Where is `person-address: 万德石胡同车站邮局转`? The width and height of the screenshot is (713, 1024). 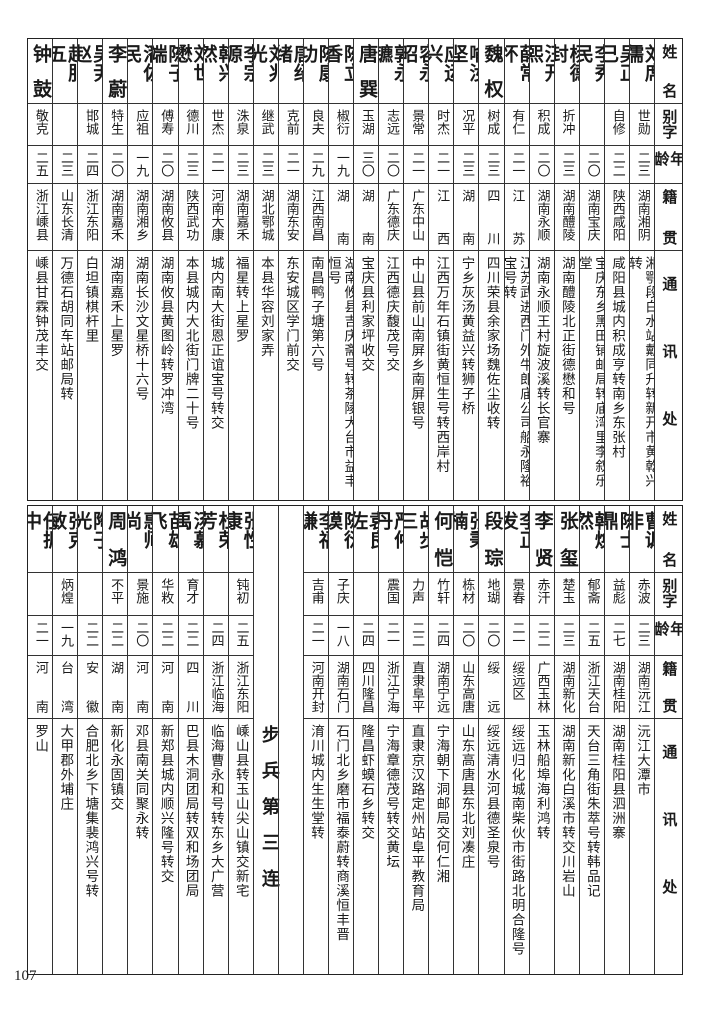 person-address: 万德石胡同车站邮局转 is located at coordinates (65, 328).